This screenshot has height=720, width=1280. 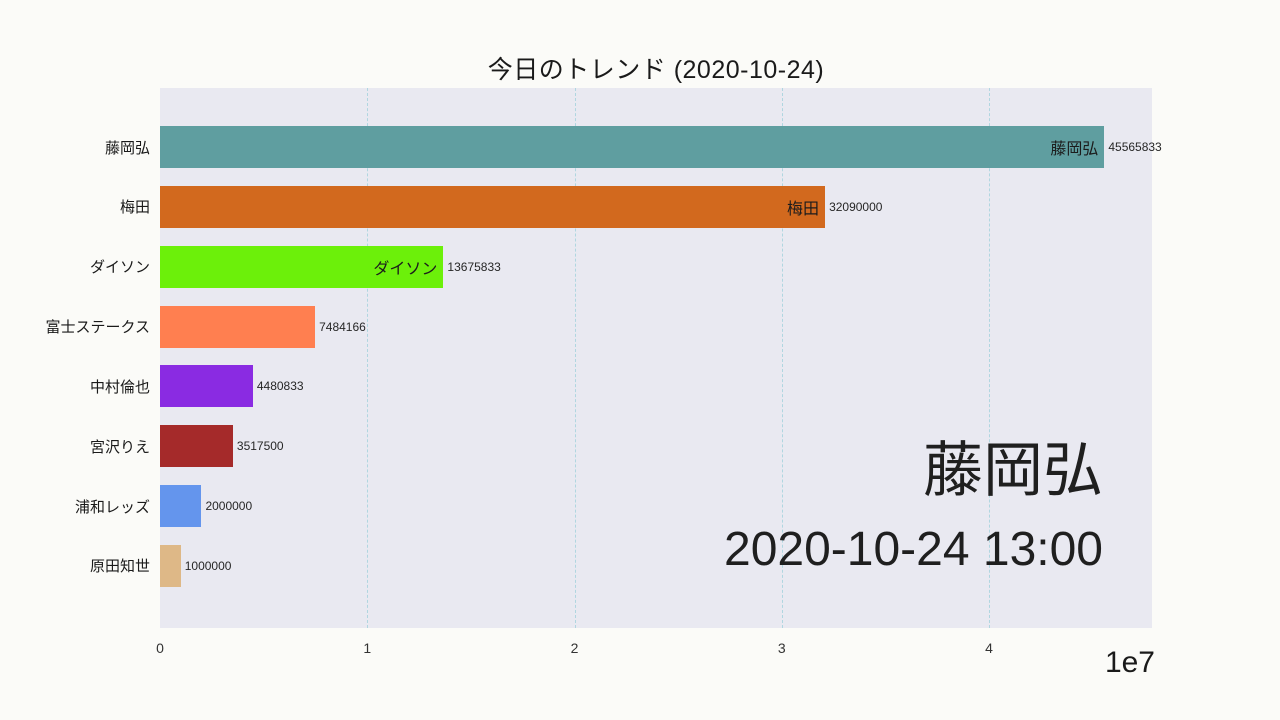 What do you see at coordinates (196, 446) in the screenshot?
I see `bar-宮沢りえ` at bounding box center [196, 446].